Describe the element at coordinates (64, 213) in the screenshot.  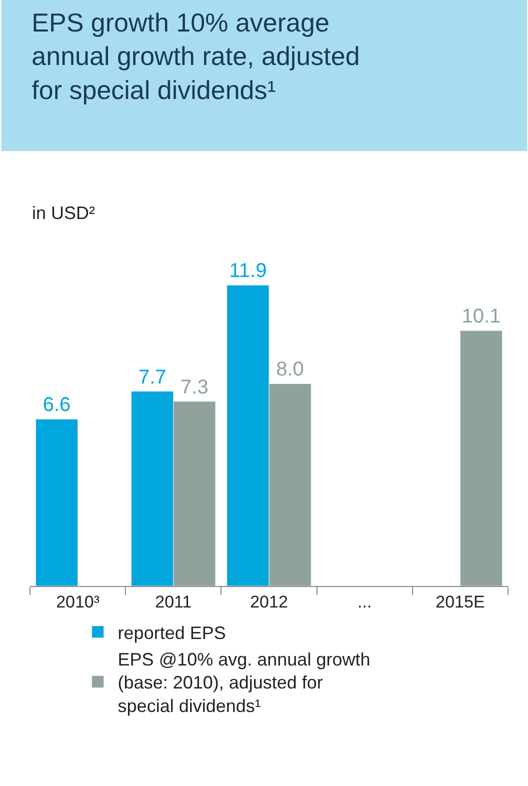
I see `chart-subtitle: in USD²` at that location.